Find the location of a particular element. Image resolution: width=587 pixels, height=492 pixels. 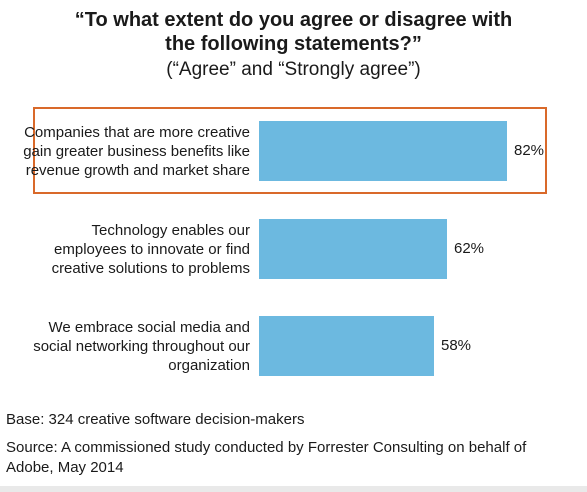

bottom-divider is located at coordinates (293, 489).